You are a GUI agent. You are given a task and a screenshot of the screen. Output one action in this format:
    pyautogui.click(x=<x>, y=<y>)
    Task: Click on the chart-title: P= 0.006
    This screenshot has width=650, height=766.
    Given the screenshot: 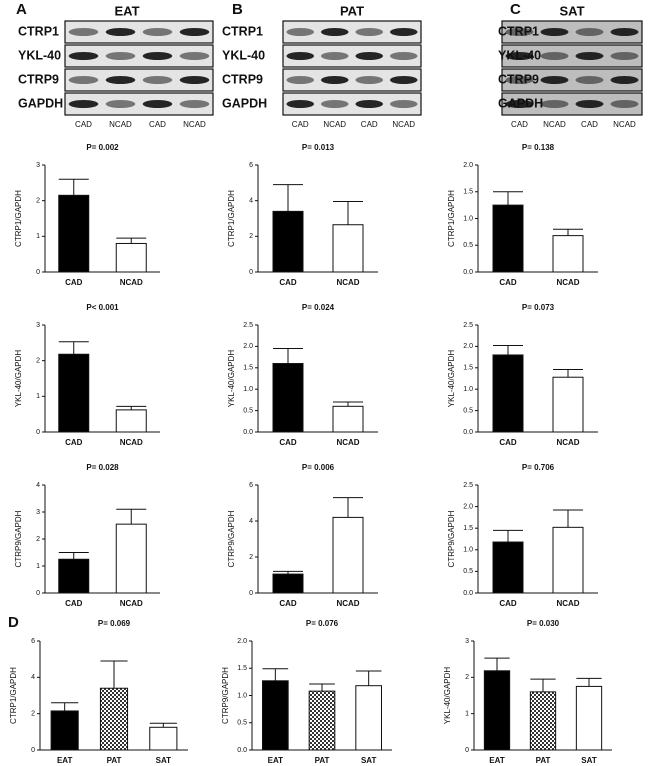 What is the action you would take?
    pyautogui.click(x=318, y=467)
    